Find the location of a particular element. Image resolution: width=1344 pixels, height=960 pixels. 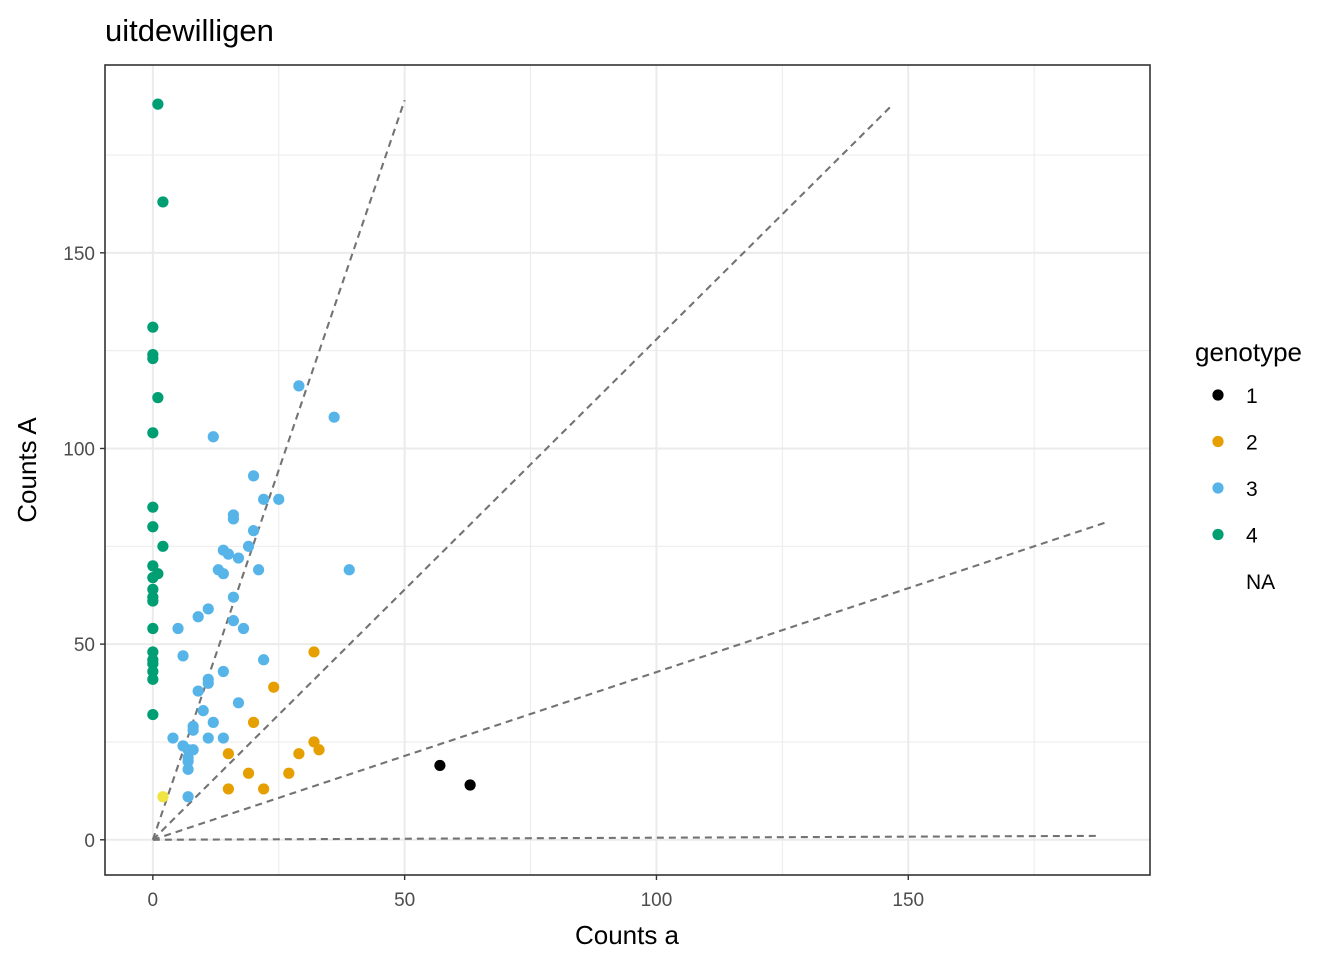

y-axis-title: Counts A is located at coordinates (27, 470).